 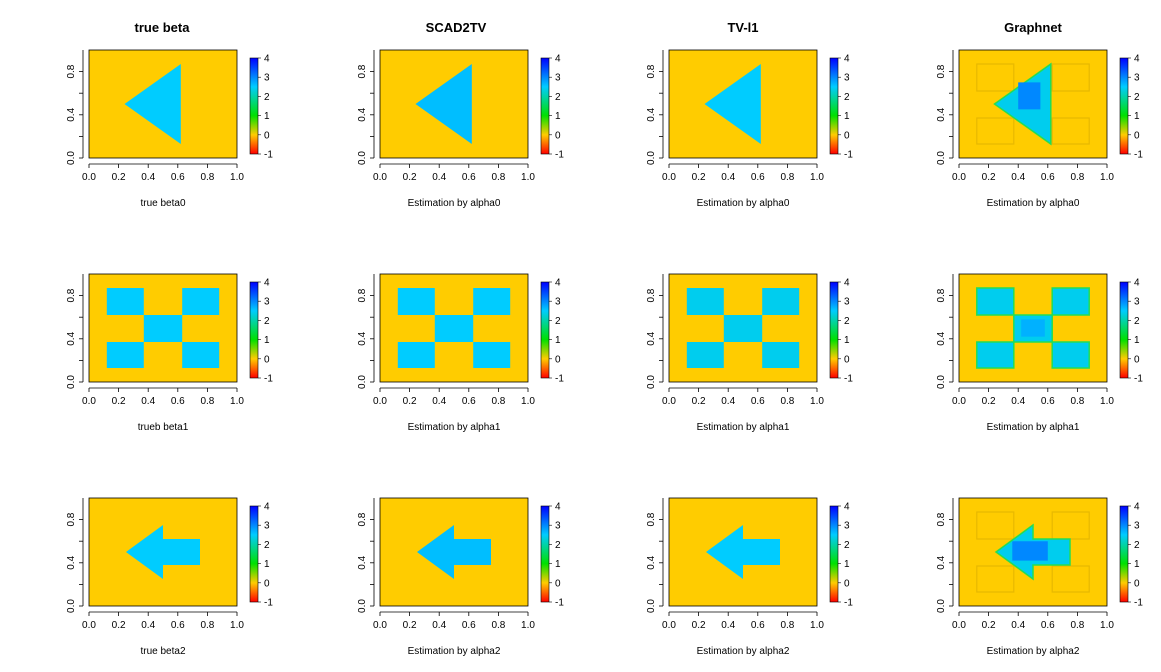 What do you see at coordinates (162, 651) in the screenshot?
I see `x-axis-label: true beta2` at bounding box center [162, 651].